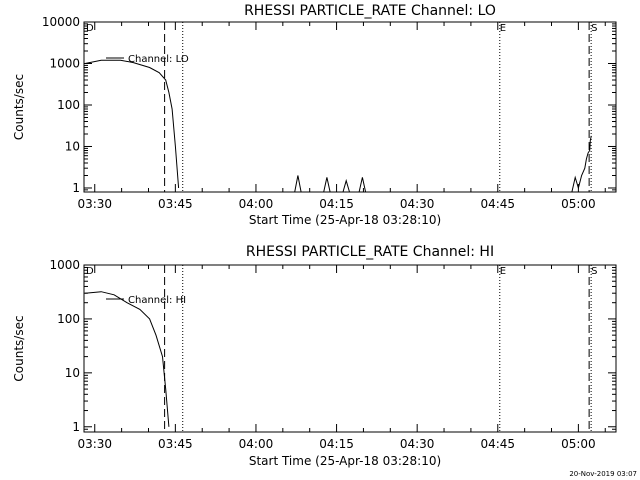 This screenshot has width=640, height=480. I want to click on legend-label: Channel: HI, so click(157, 300).